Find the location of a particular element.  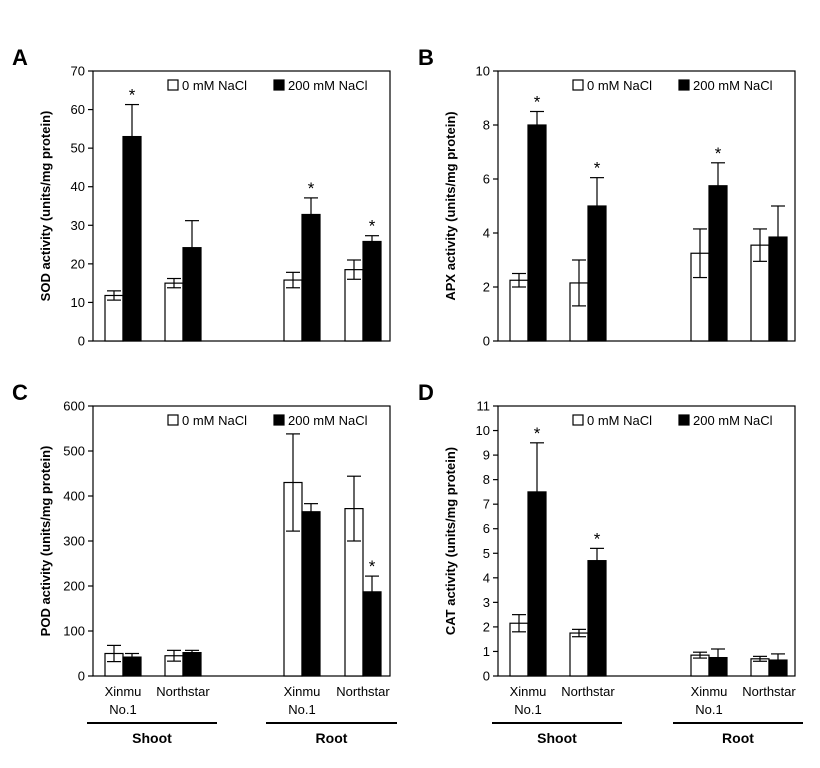

y-tick-label: 70 is located at coordinates (78, 71).